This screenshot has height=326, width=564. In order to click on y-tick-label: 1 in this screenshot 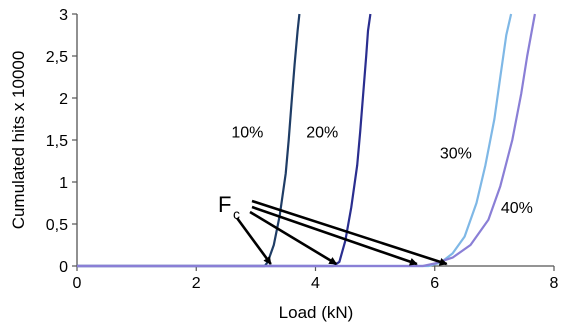, I will do `click(63, 183)`.